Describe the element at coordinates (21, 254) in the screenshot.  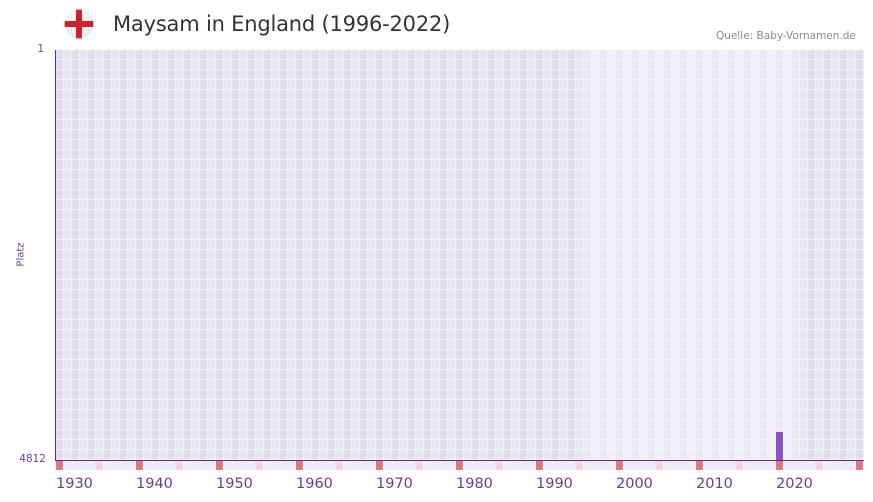
I see `y-axis-title: Platz` at that location.